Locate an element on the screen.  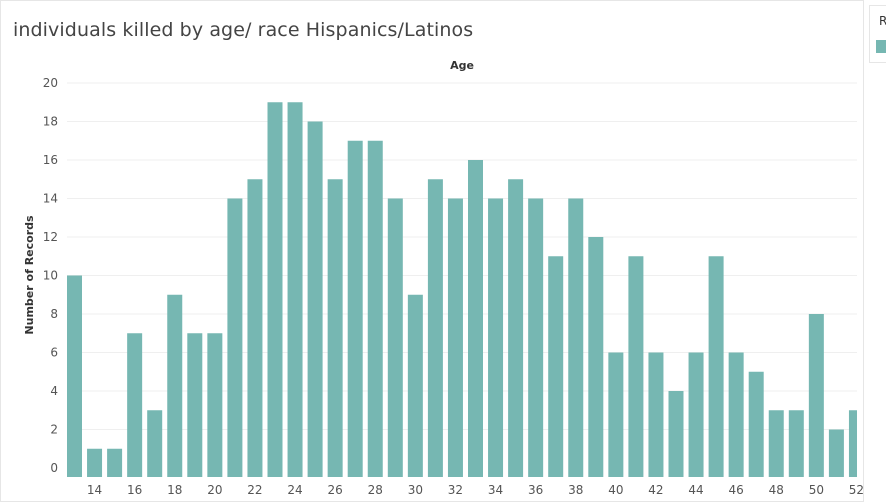
x-tick-label: 22 is located at coordinates (254, 490).